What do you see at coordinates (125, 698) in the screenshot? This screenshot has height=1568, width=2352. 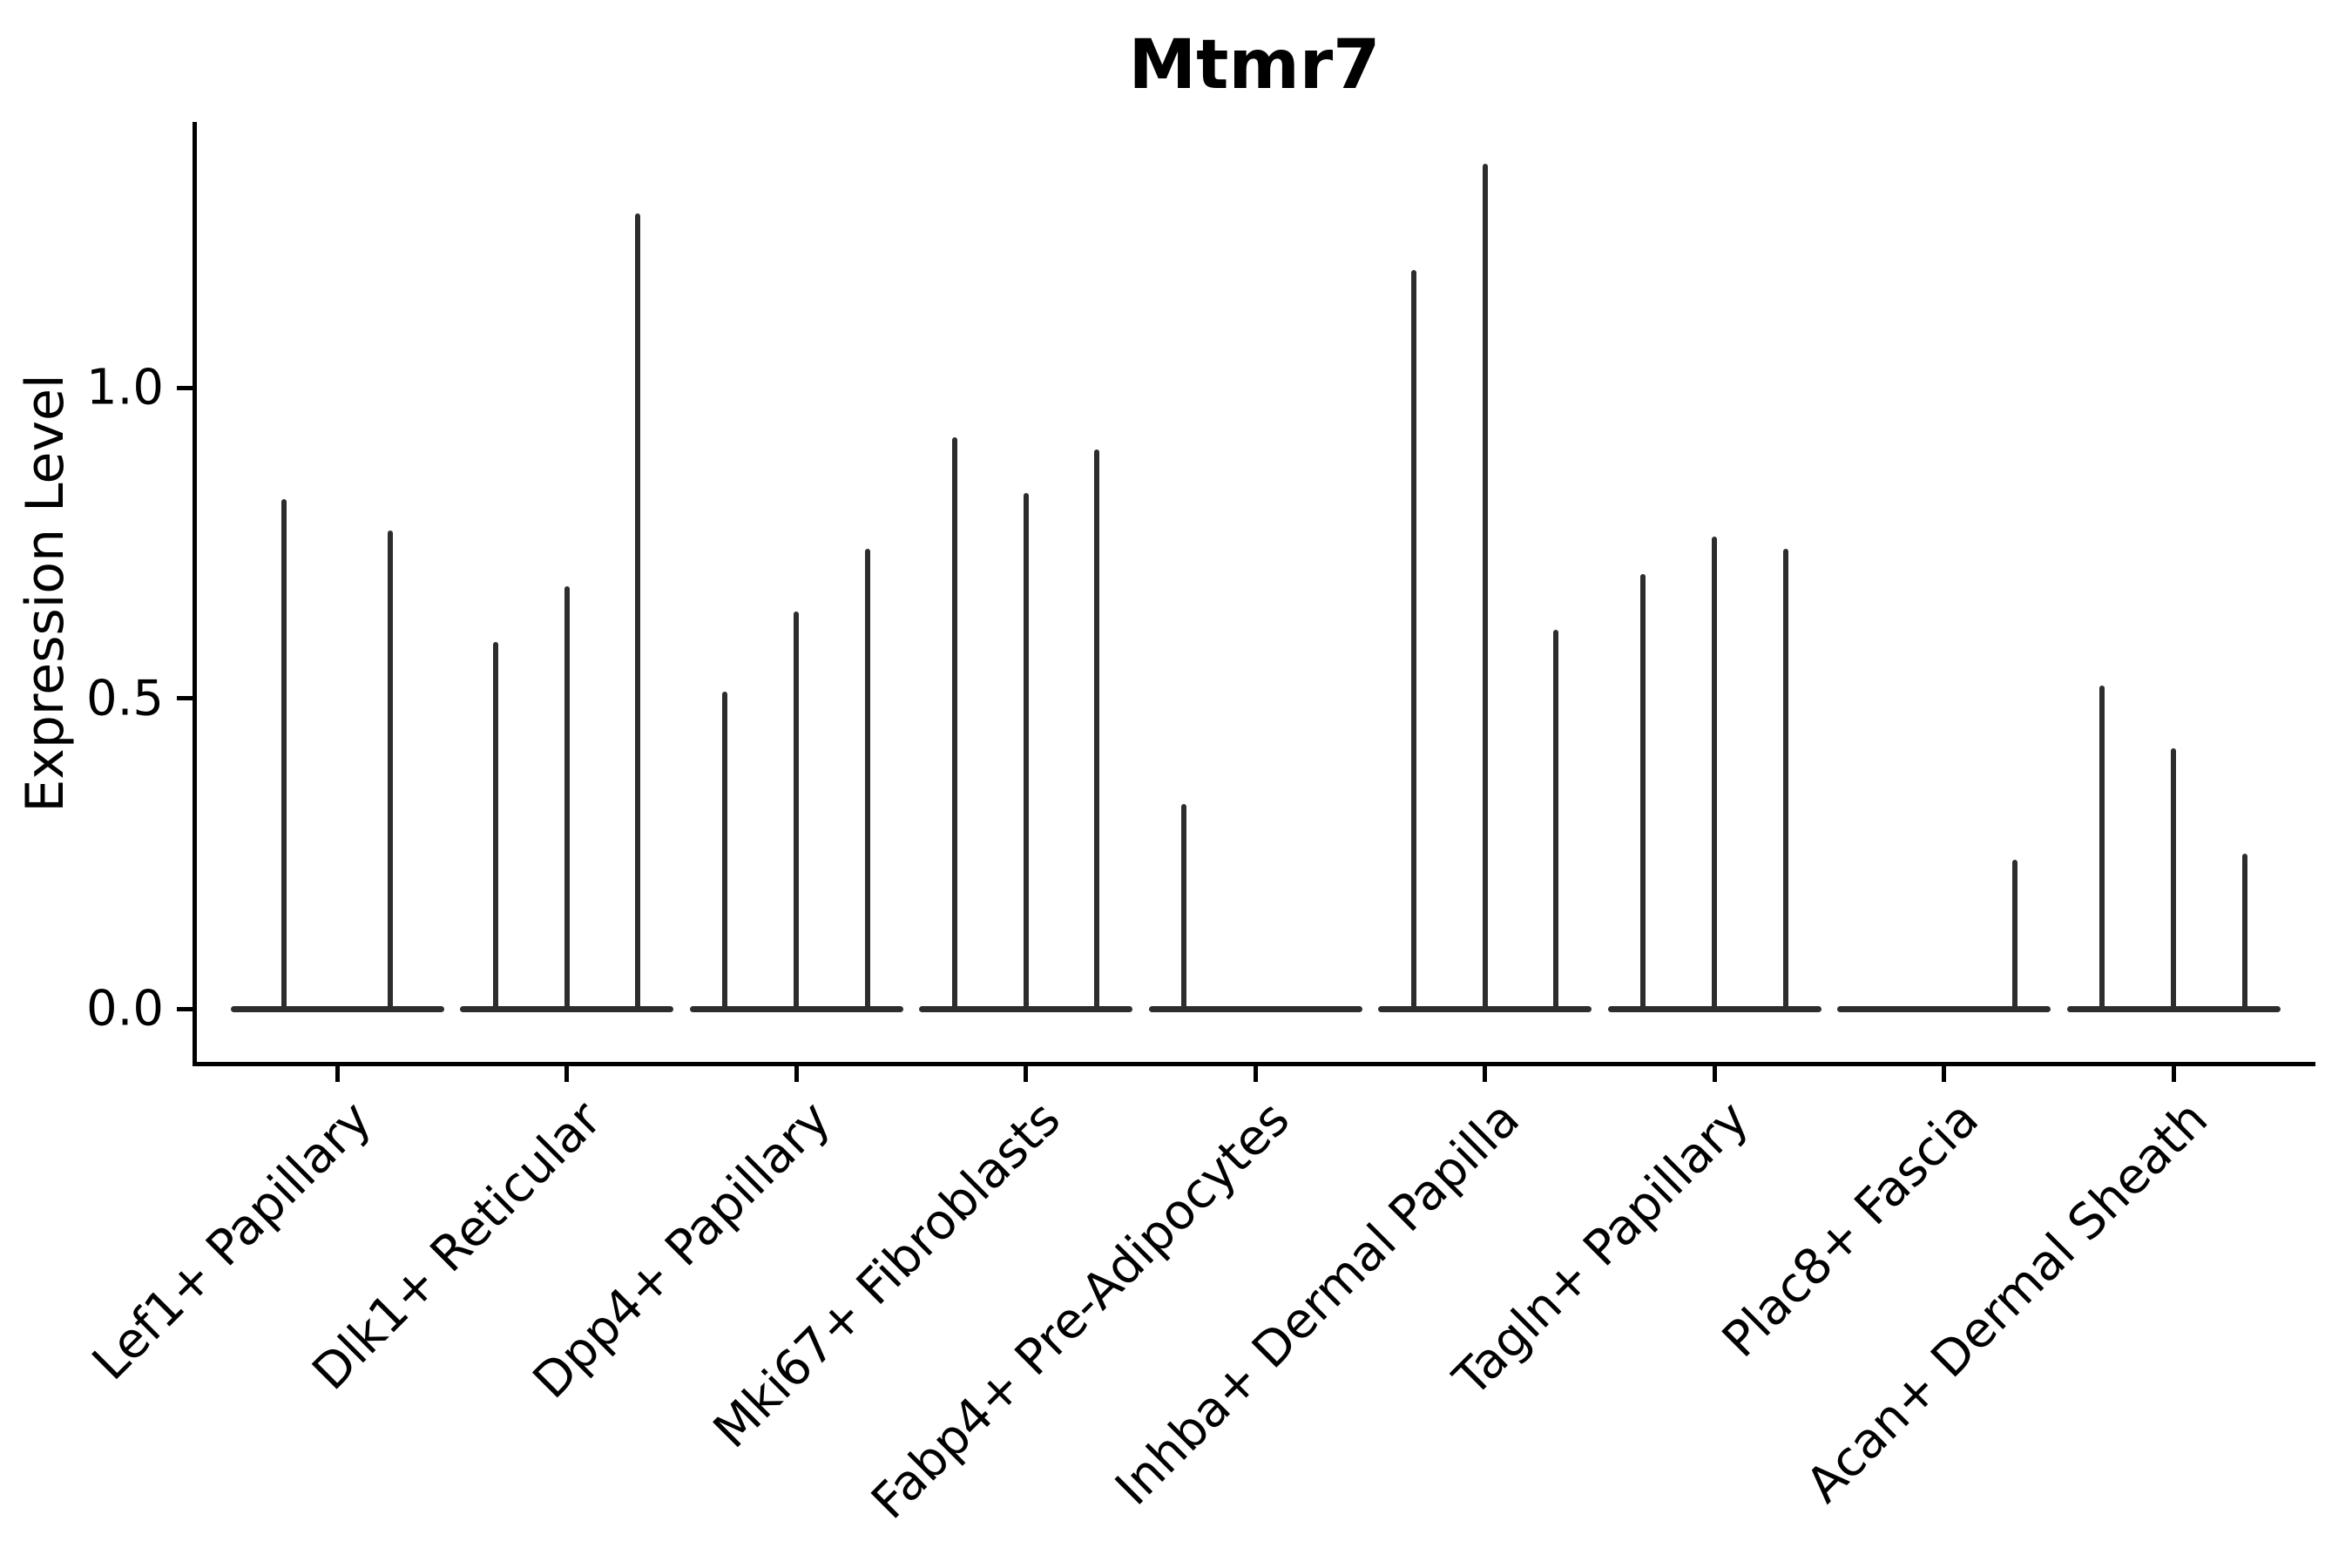 I see `y-tick-label: 0.5` at bounding box center [125, 698].